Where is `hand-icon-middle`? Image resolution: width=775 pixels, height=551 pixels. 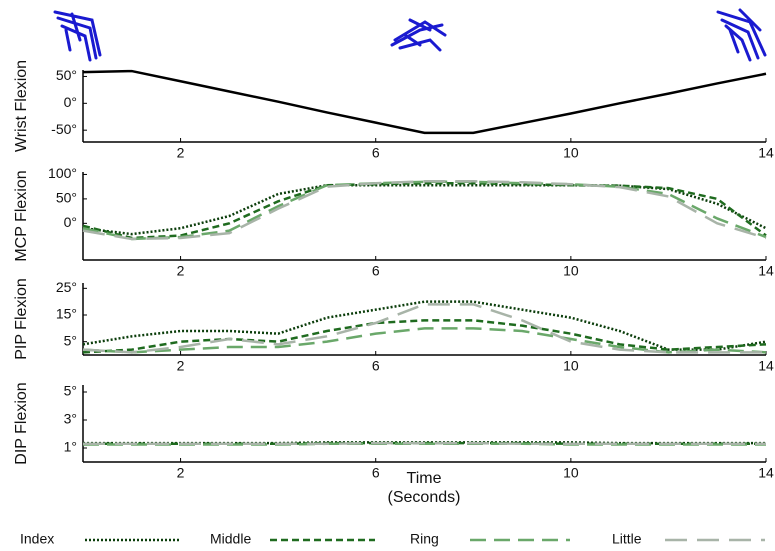 hand-icon-middle is located at coordinates (418, 35).